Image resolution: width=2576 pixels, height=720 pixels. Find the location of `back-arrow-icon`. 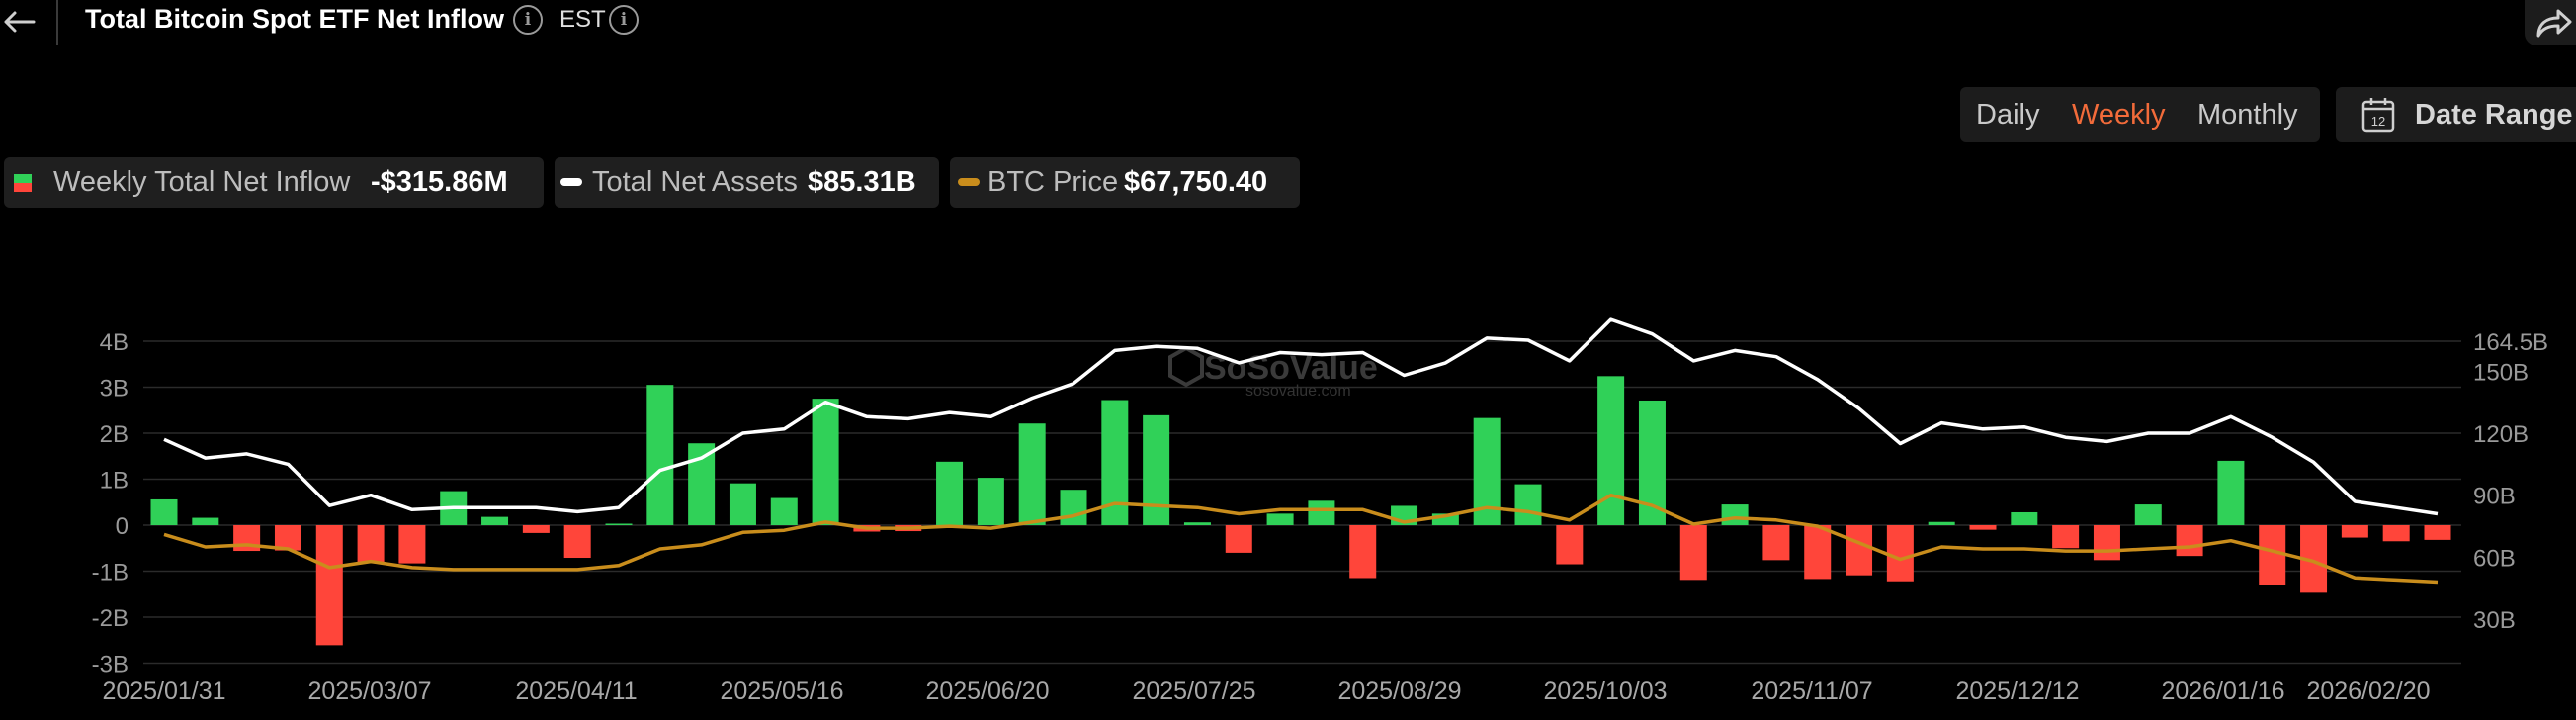

back-arrow-icon is located at coordinates (20, 22).